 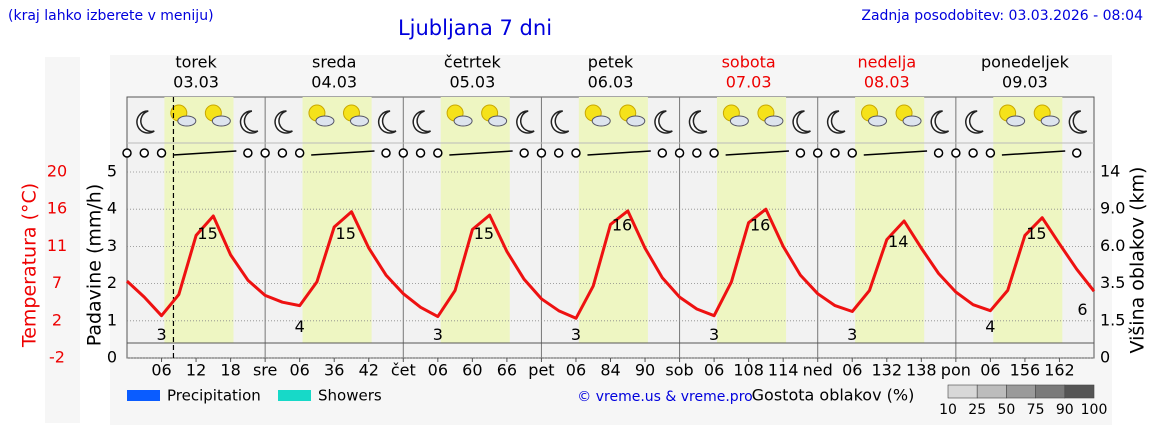 I want to click on cloud-density-label: 50, so click(x=1006, y=410).